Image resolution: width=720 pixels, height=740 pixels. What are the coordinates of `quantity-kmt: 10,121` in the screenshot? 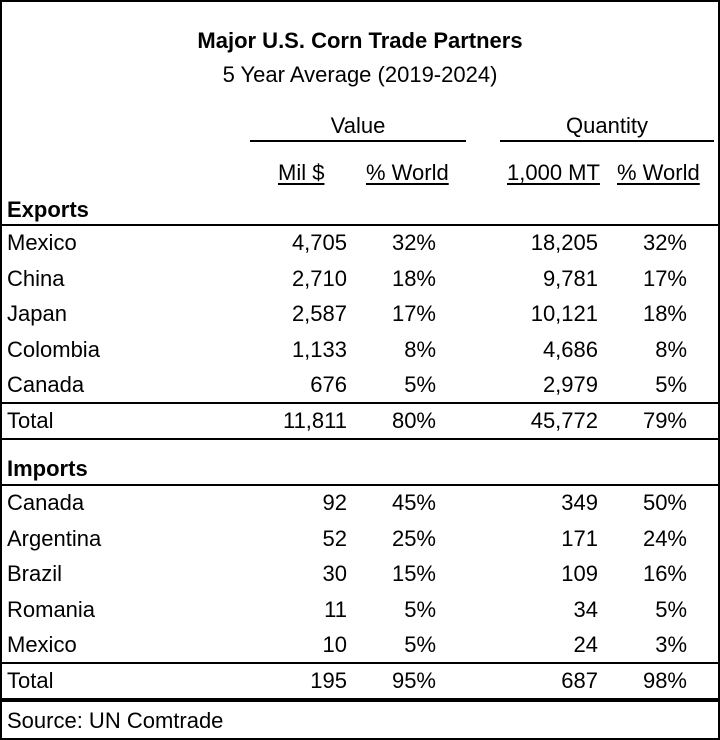 It's located at (564, 313).